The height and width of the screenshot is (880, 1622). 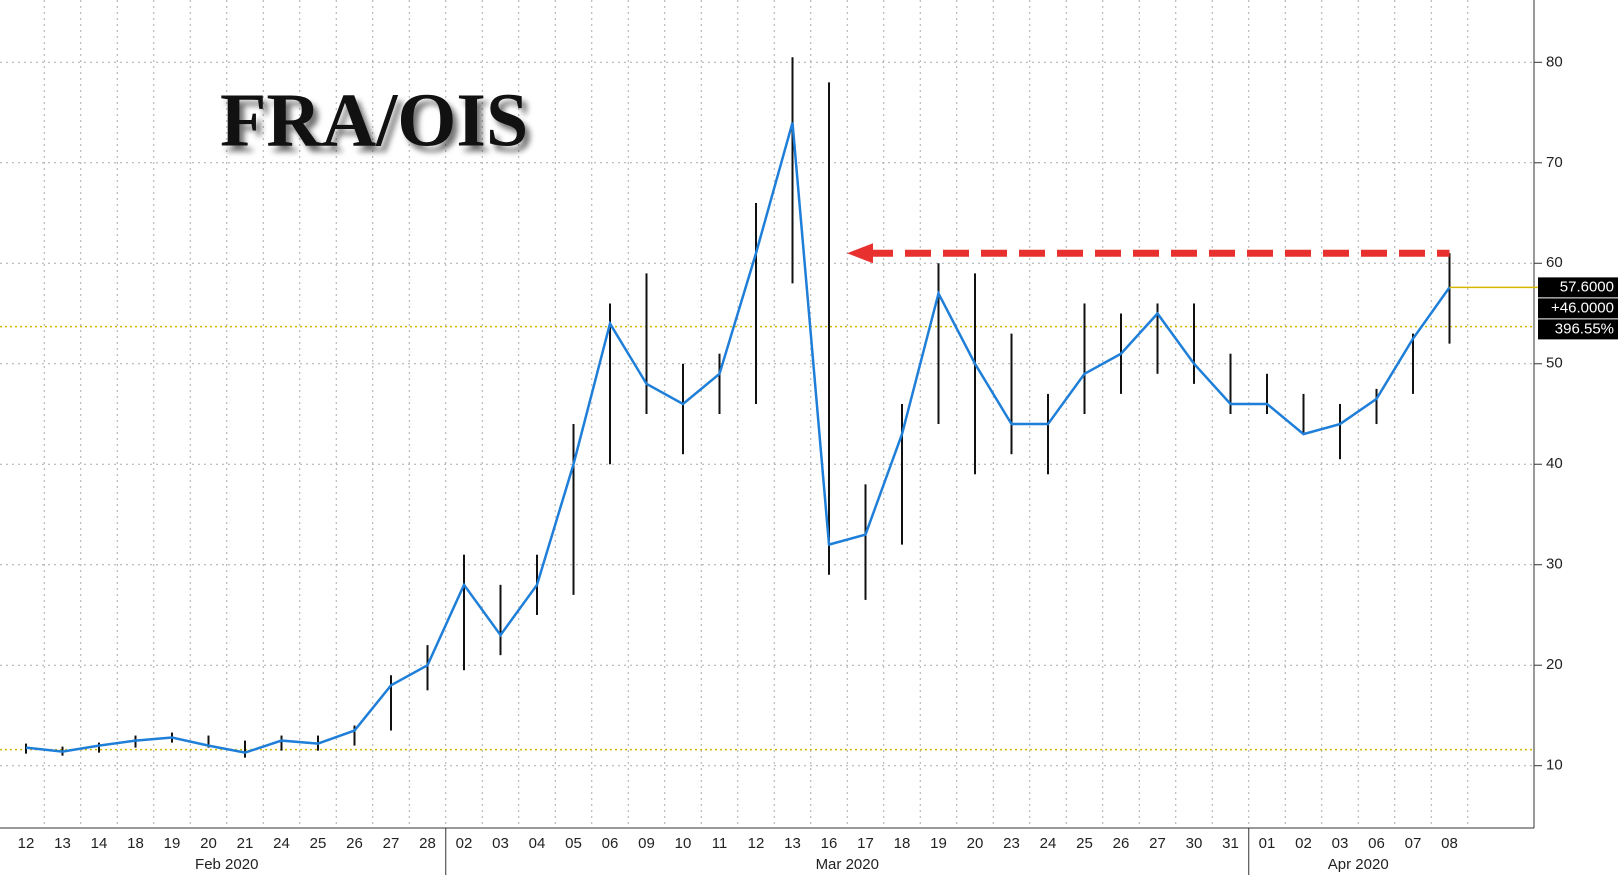 What do you see at coordinates (646, 843) in the screenshot?
I see `x-tick-label: 09` at bounding box center [646, 843].